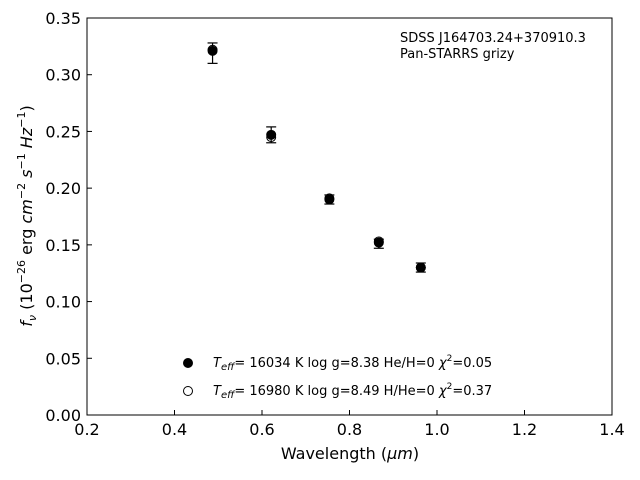 This screenshot has width=640, height=480. Describe the element at coordinates (63, 358) in the screenshot. I see `y-tick-label: 0.05` at that location.